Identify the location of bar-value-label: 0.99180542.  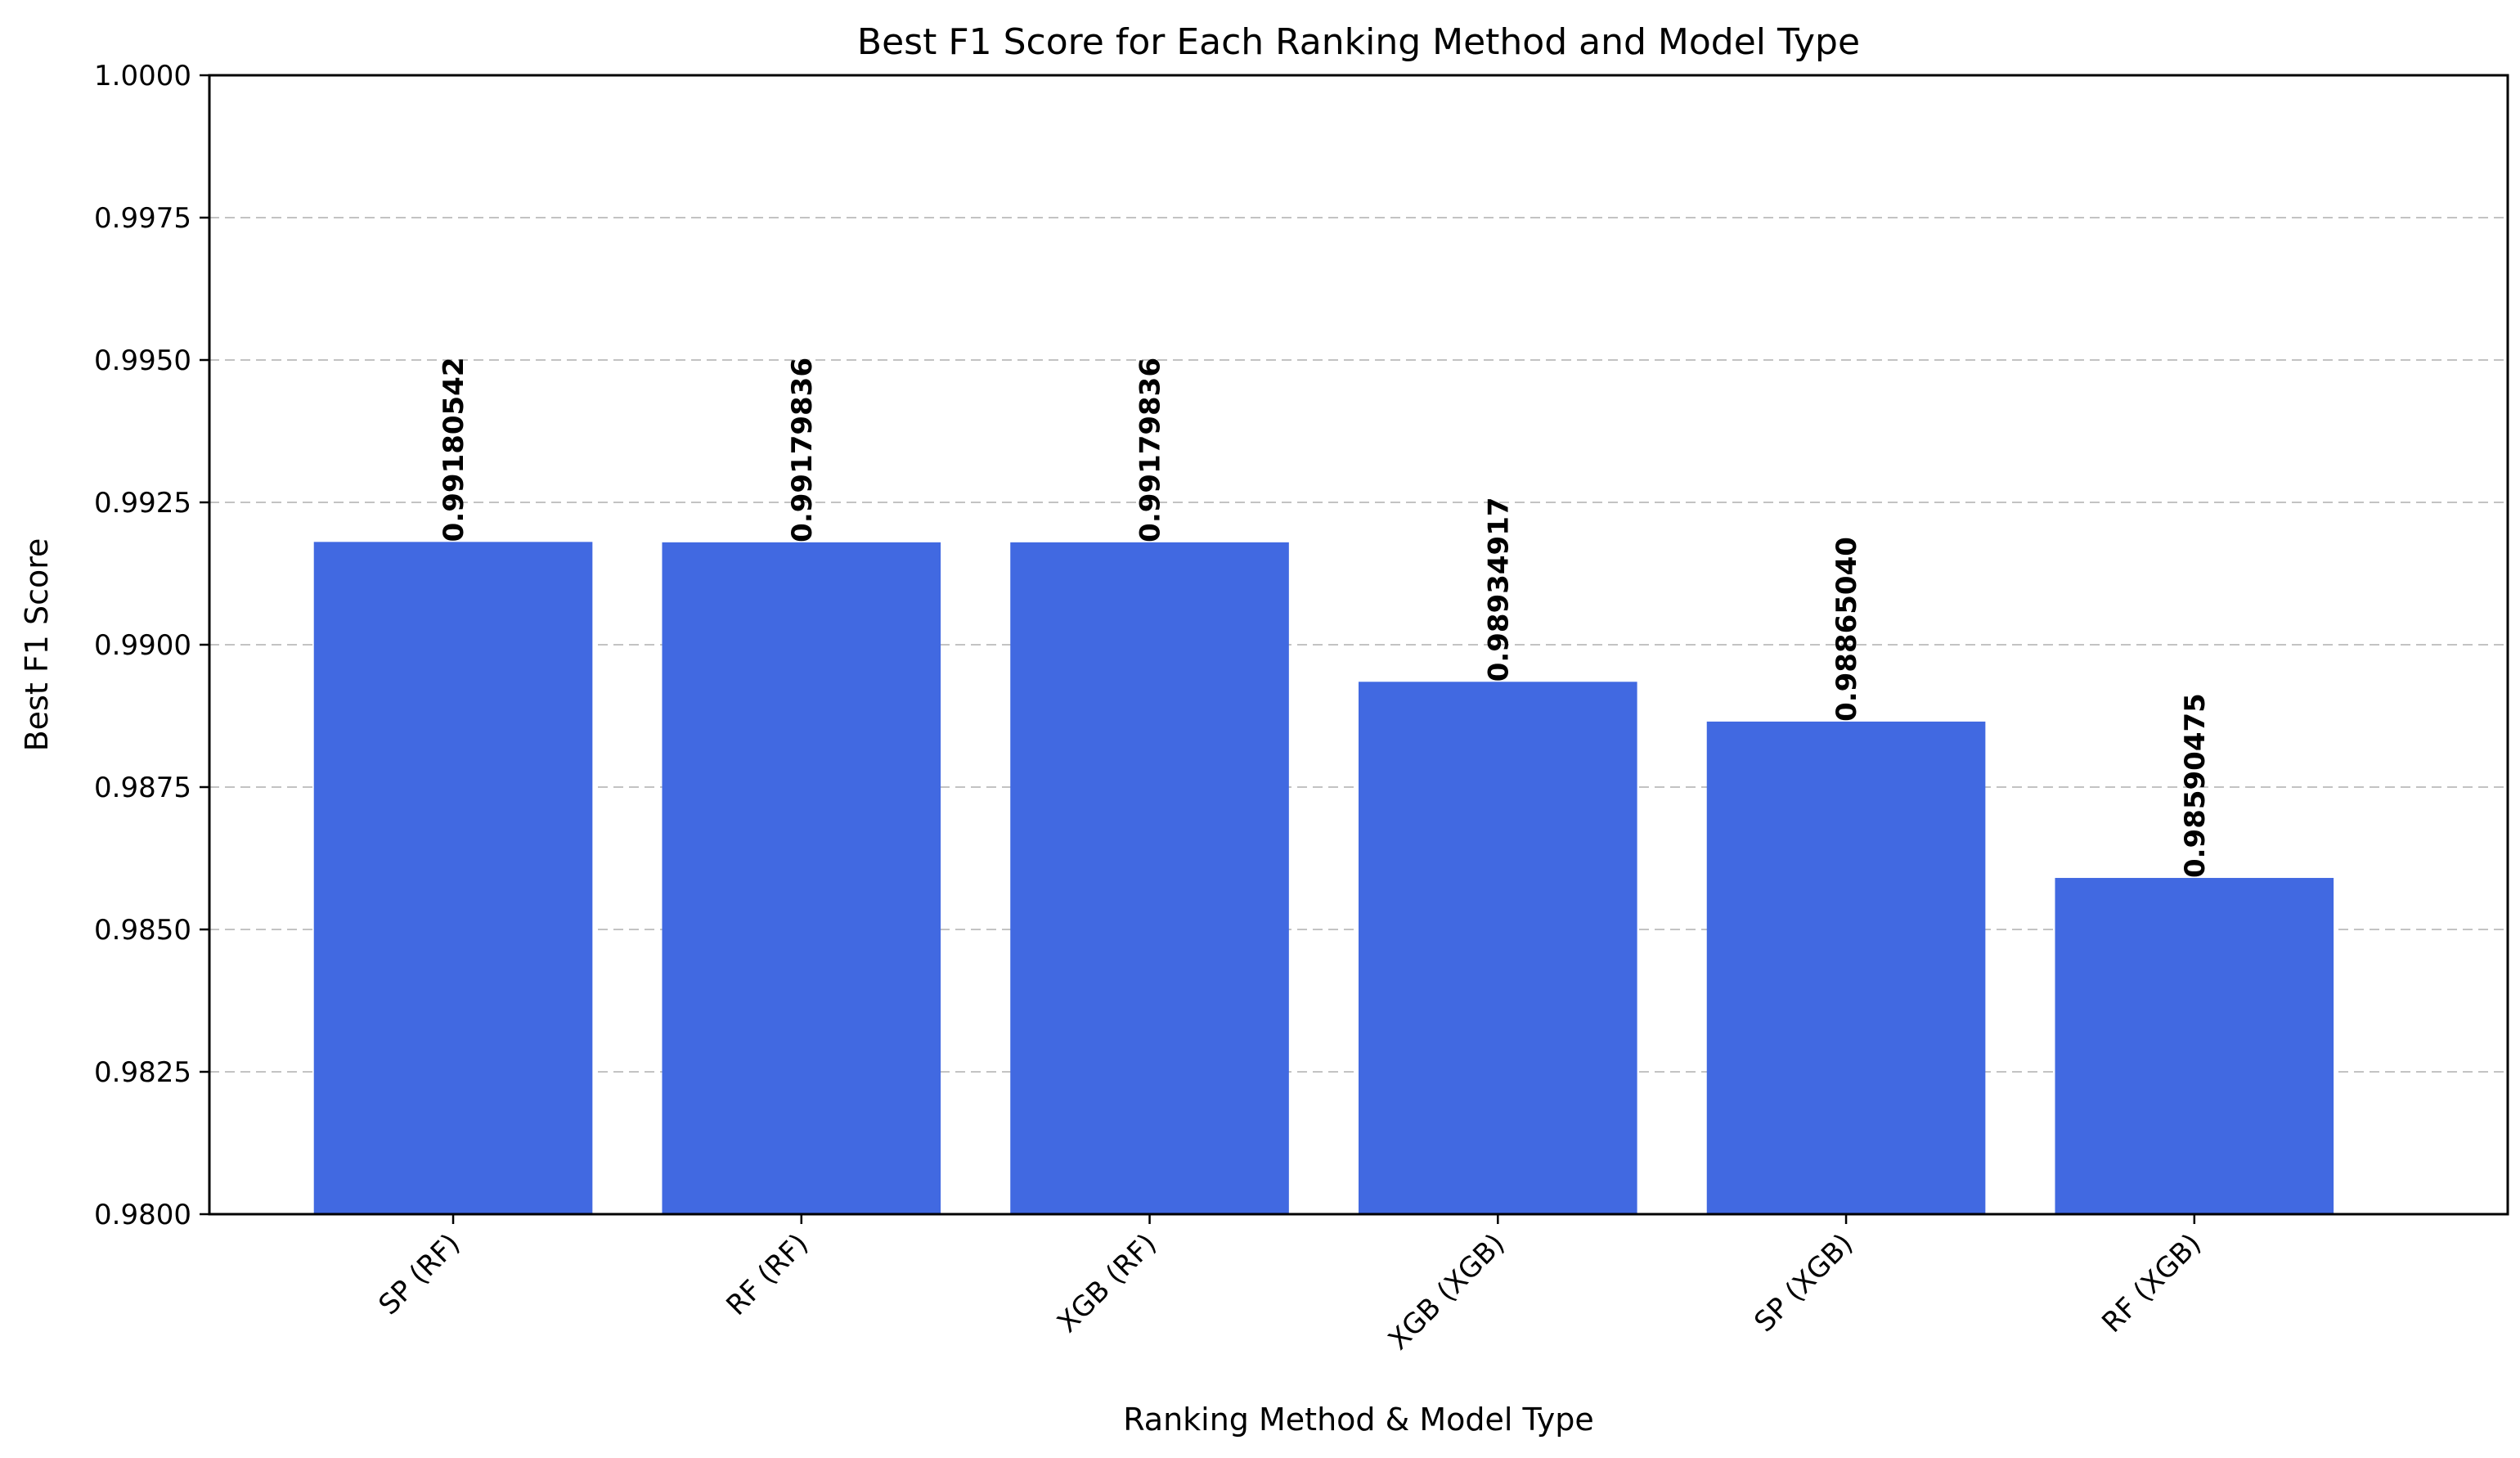
(454, 450).